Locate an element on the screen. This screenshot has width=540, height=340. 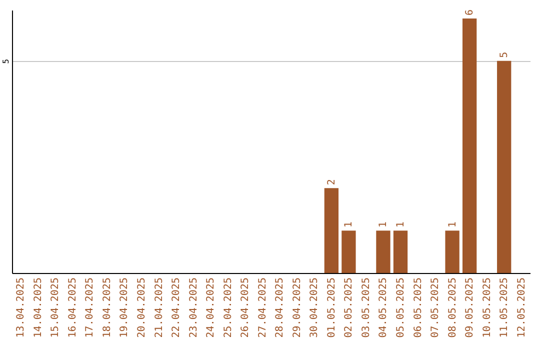
x-tick-label: 11.05.2025 is located at coordinates (504, 308).